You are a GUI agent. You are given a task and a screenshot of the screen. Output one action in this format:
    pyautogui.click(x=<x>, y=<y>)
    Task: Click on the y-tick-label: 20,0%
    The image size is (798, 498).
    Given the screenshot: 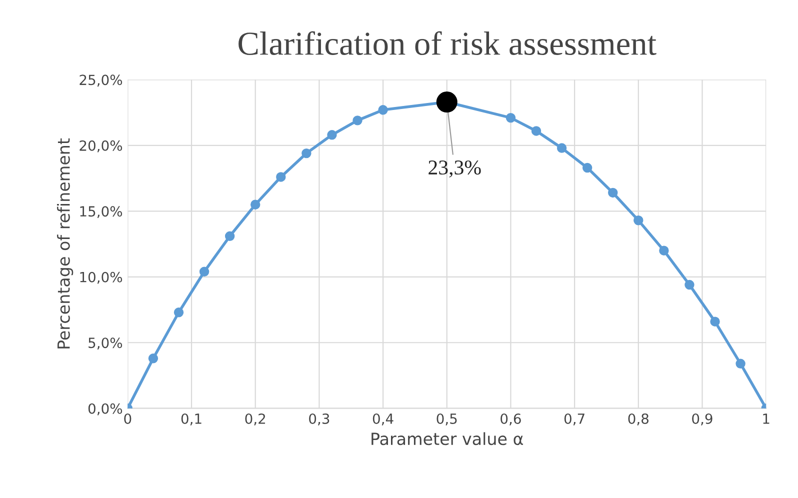 What is the action you would take?
    pyautogui.click(x=101, y=146)
    